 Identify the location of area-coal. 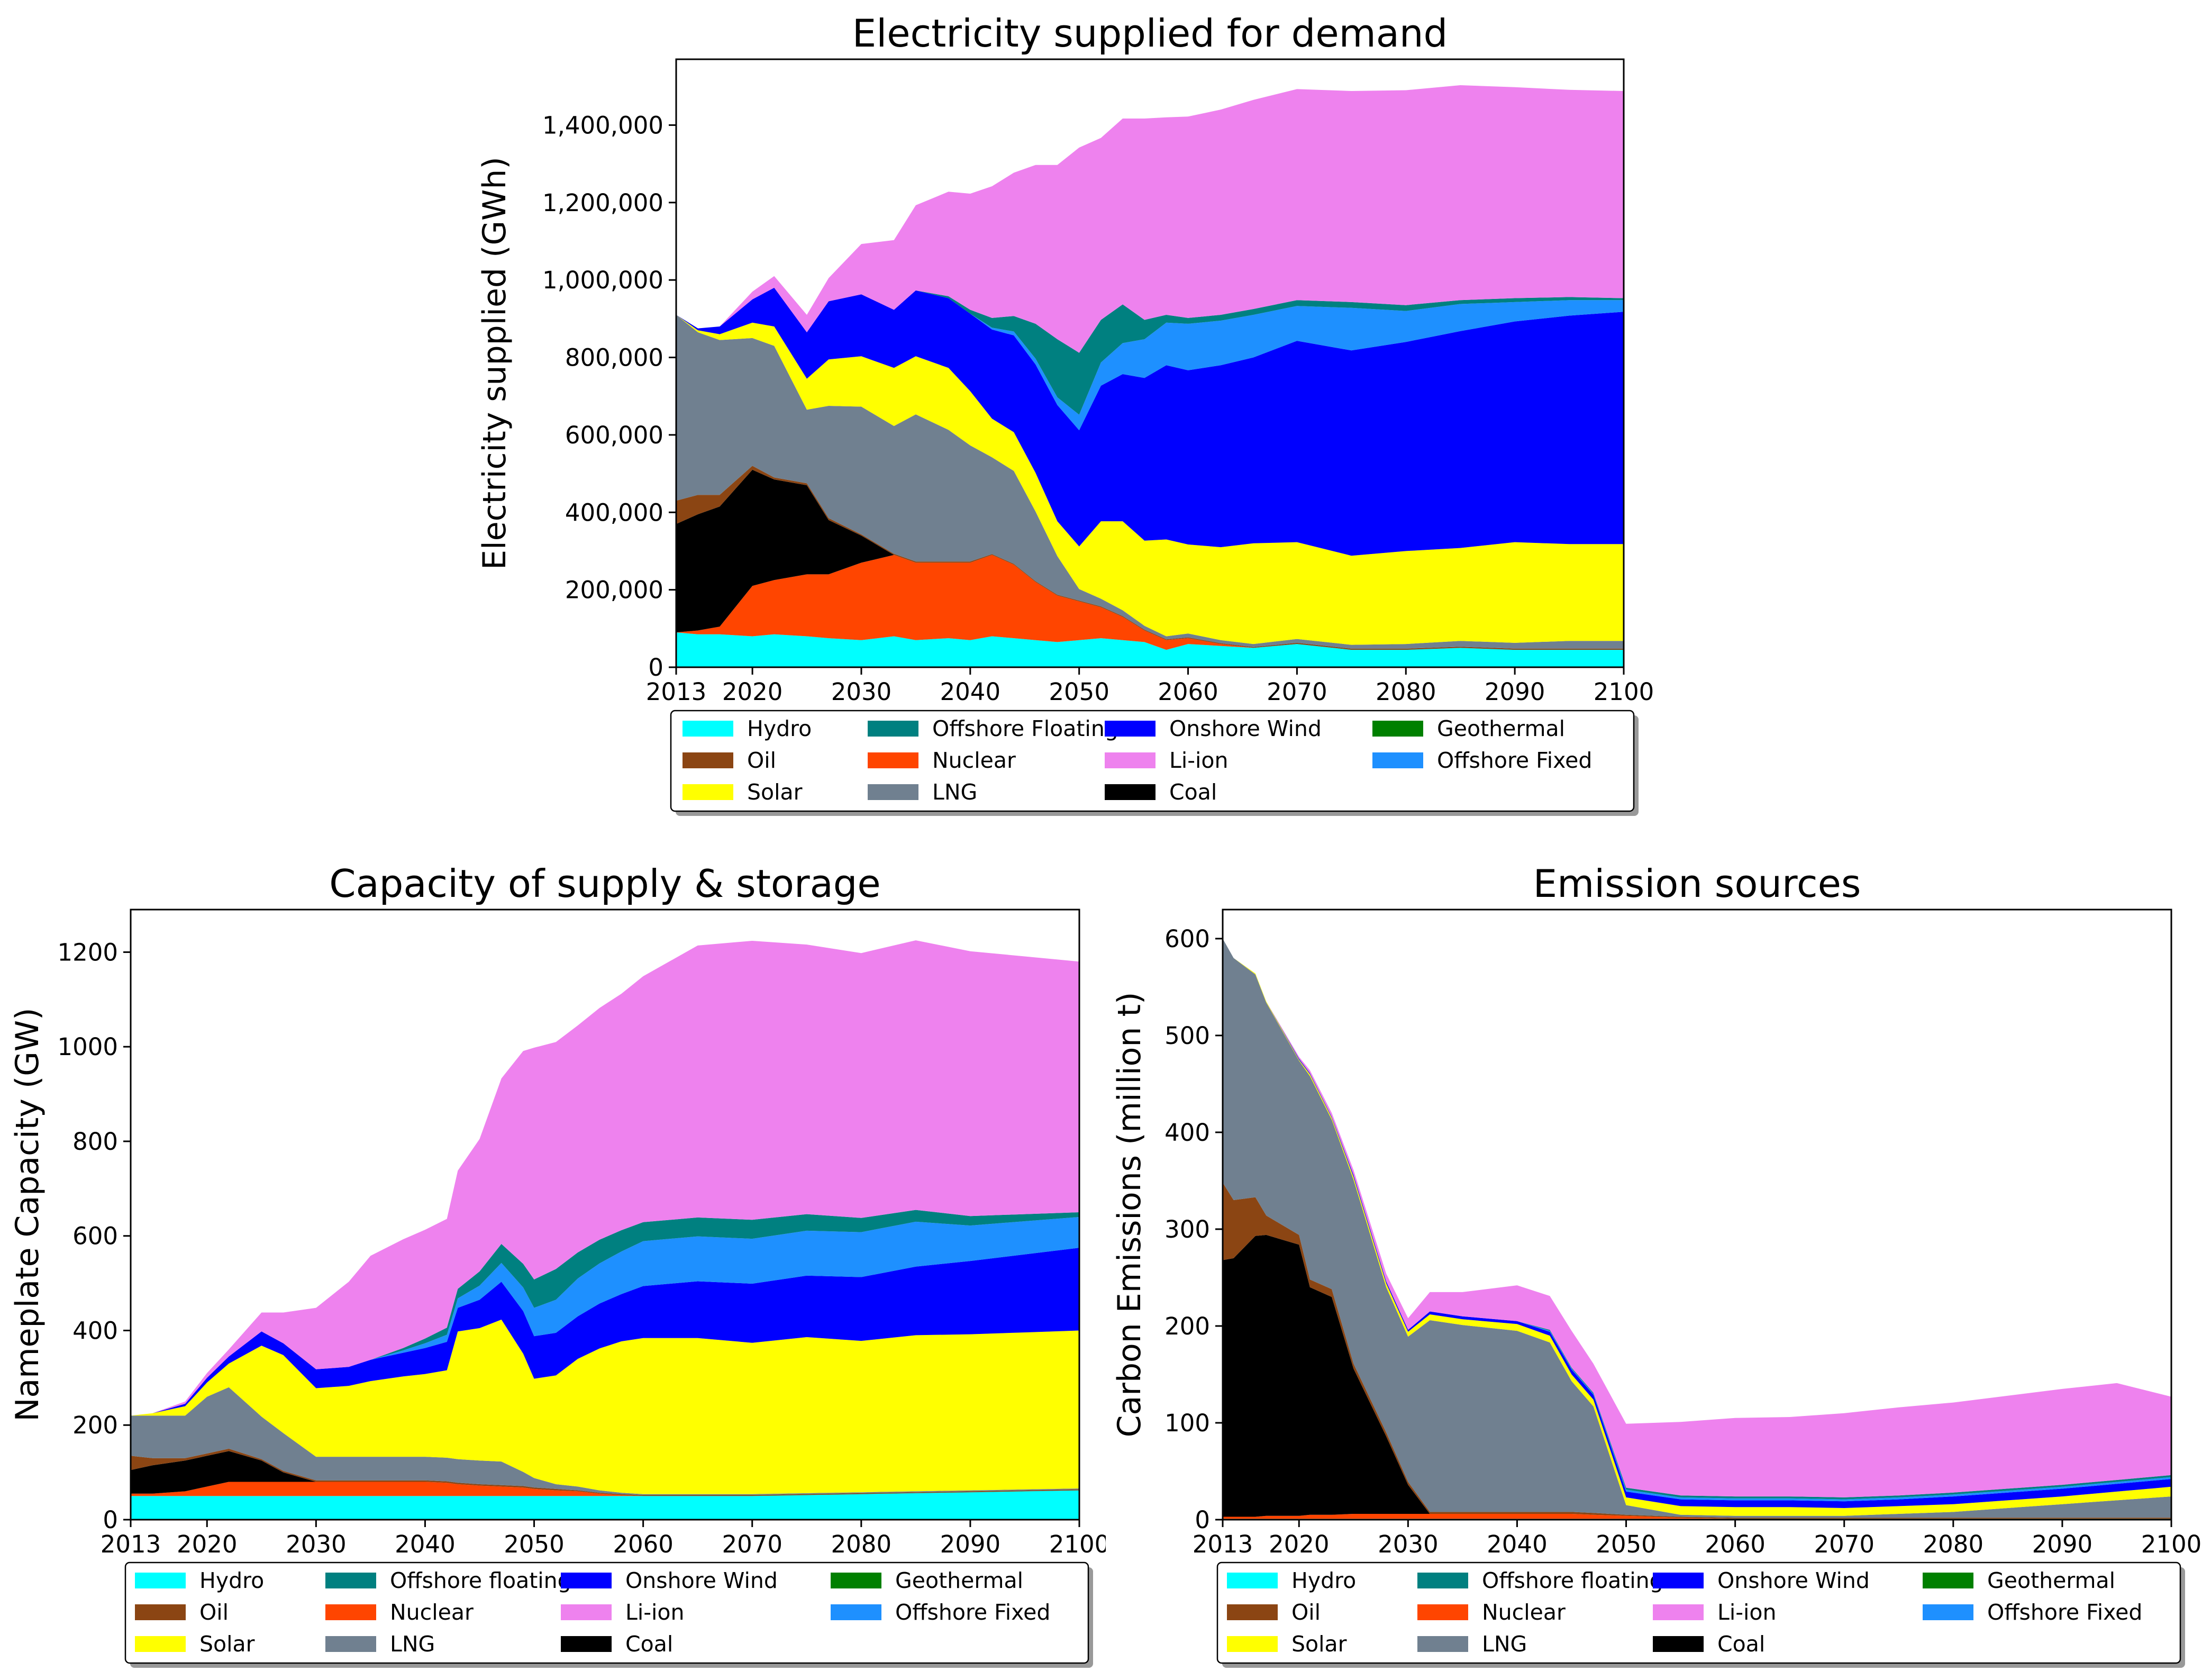
(1150, 559).